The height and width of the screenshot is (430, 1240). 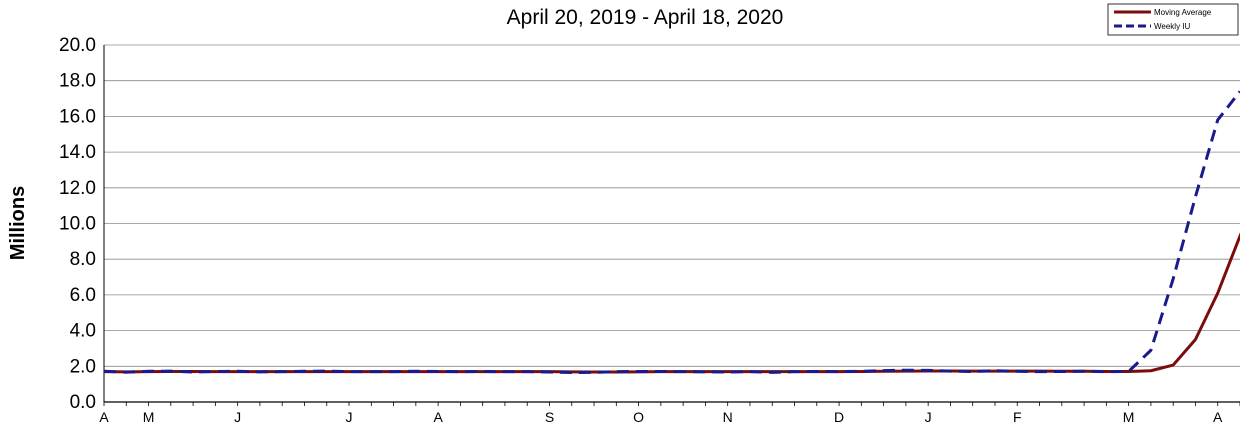 I want to click on y-axis-ticks: 0.0 2.0 4.0 6.0 8.0 10.0 12.0 14.0 16.0 18.0 20.0, so click(x=77, y=224).